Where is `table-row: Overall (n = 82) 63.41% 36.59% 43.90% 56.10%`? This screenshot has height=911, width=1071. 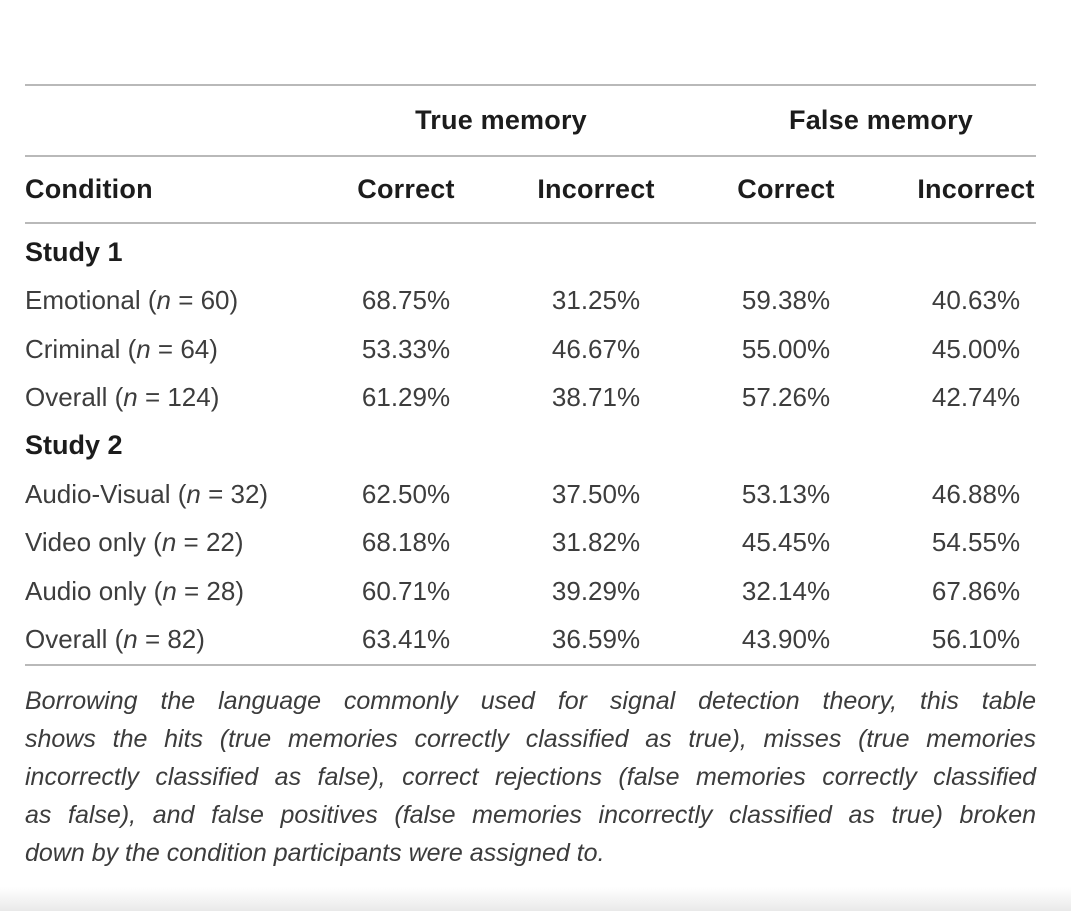 table-row: Overall (n = 82) 63.41% 36.59% 43.90% 56.10% is located at coordinates (548, 640).